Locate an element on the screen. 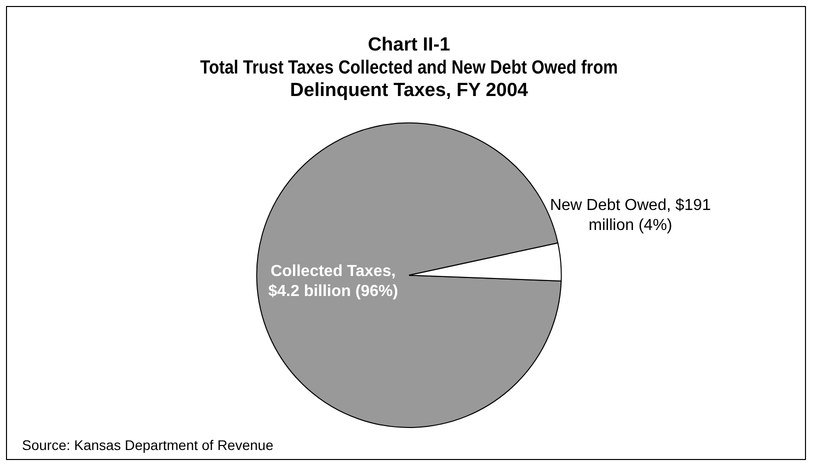  chart-title: Chart II-1 is located at coordinates (409, 45).